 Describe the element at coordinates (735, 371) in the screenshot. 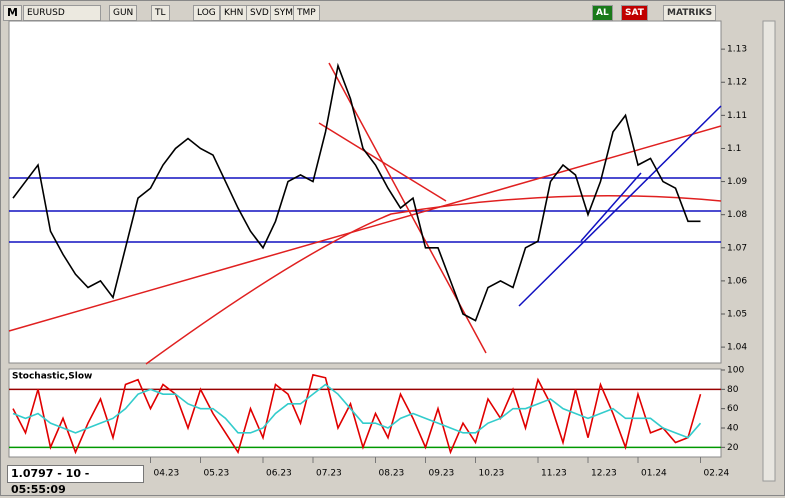

I see `y-tick-label: 100` at that location.